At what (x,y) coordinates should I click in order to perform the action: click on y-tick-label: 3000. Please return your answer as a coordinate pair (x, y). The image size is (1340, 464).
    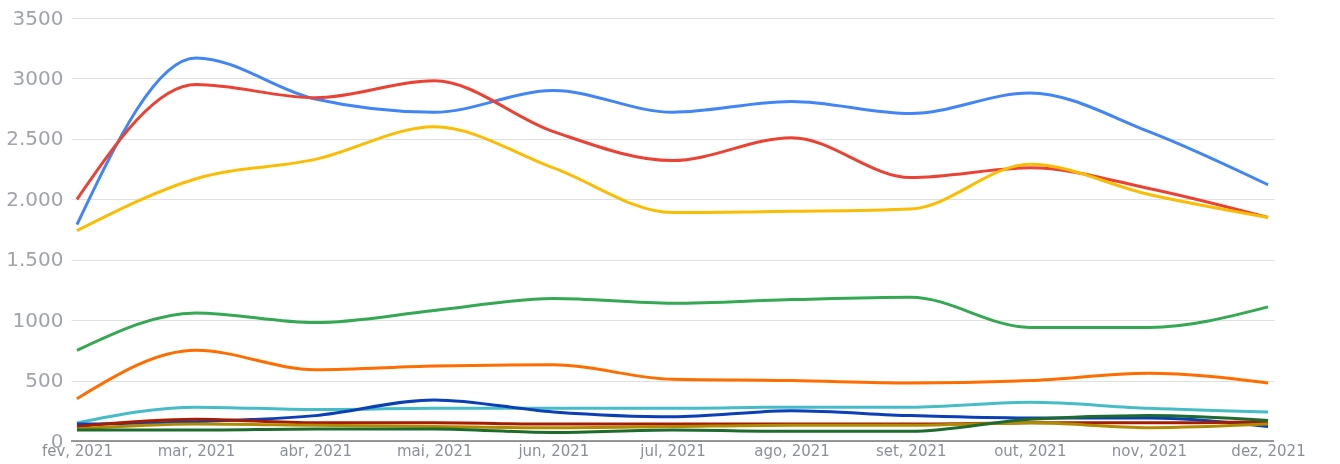
    Looking at the image, I should click on (38, 77).